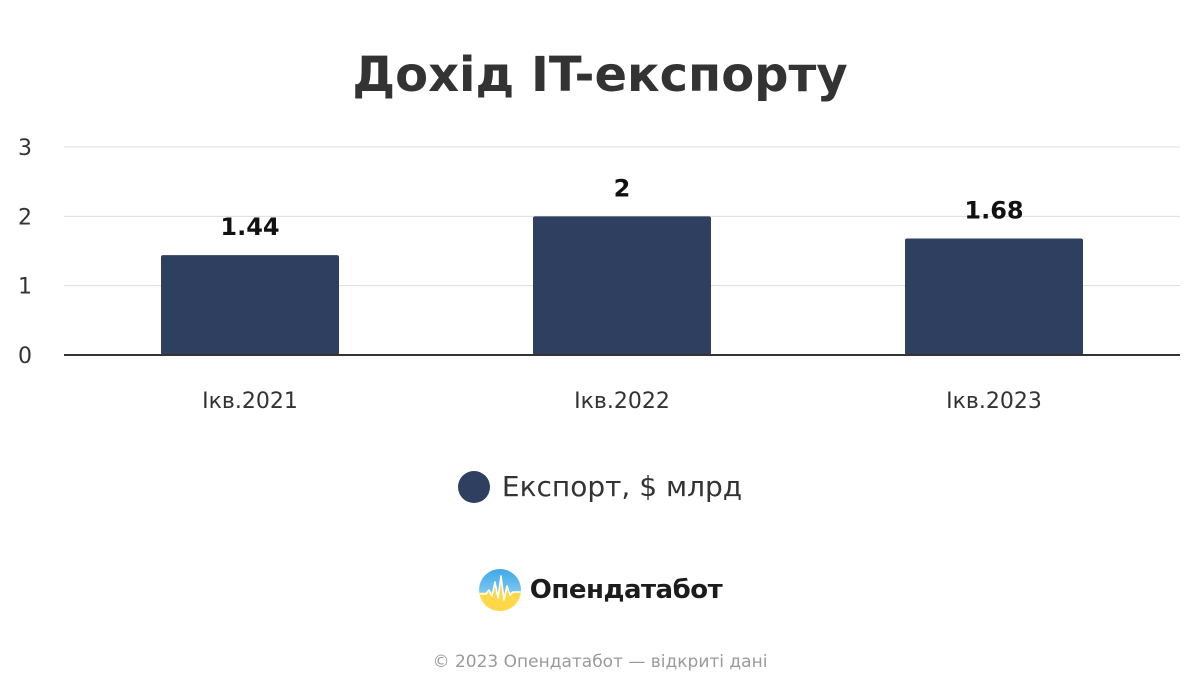 The image size is (1200, 700). What do you see at coordinates (626, 590) in the screenshot?
I see `brand-name: Опендатабот` at bounding box center [626, 590].